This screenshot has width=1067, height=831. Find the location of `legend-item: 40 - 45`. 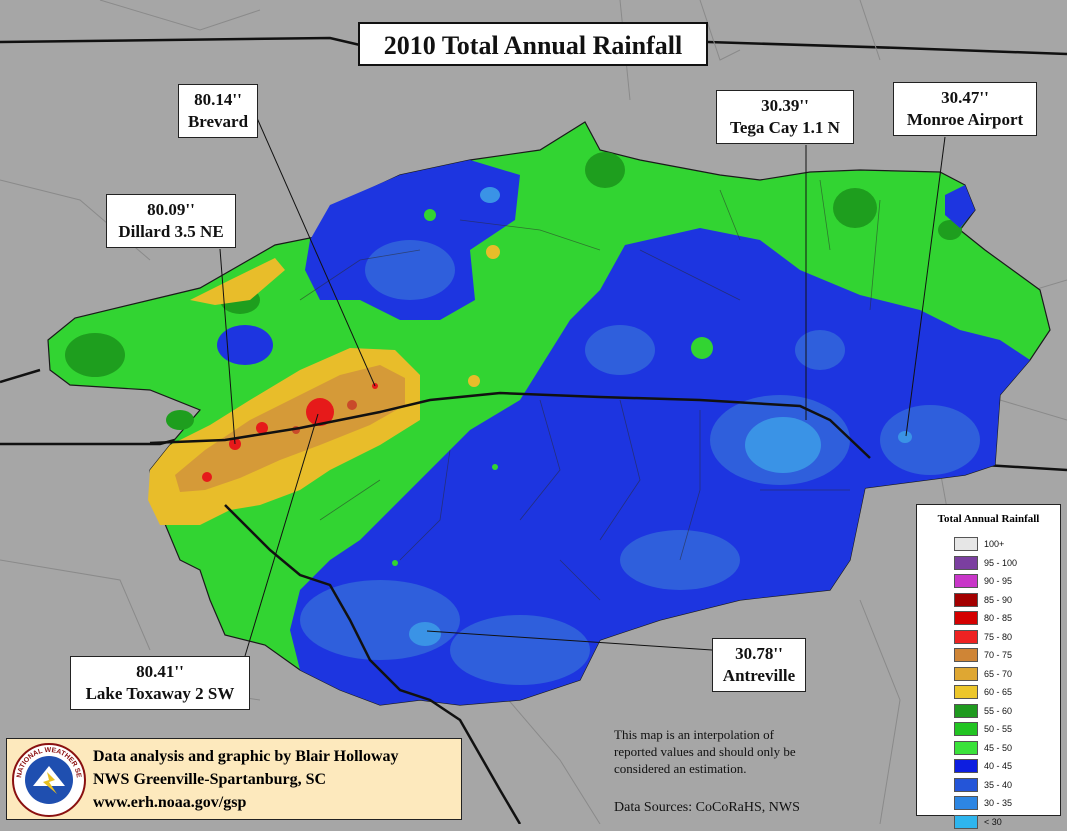

legend-item: 40 - 45 is located at coordinates (988, 766).